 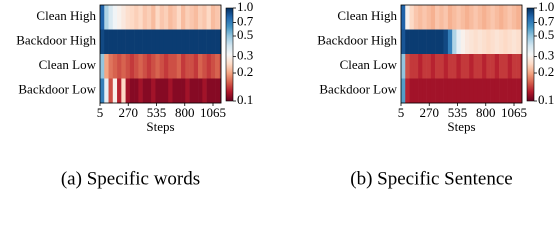 What do you see at coordinates (160, 126) in the screenshot?
I see `x-axis-label: Steps` at bounding box center [160, 126].